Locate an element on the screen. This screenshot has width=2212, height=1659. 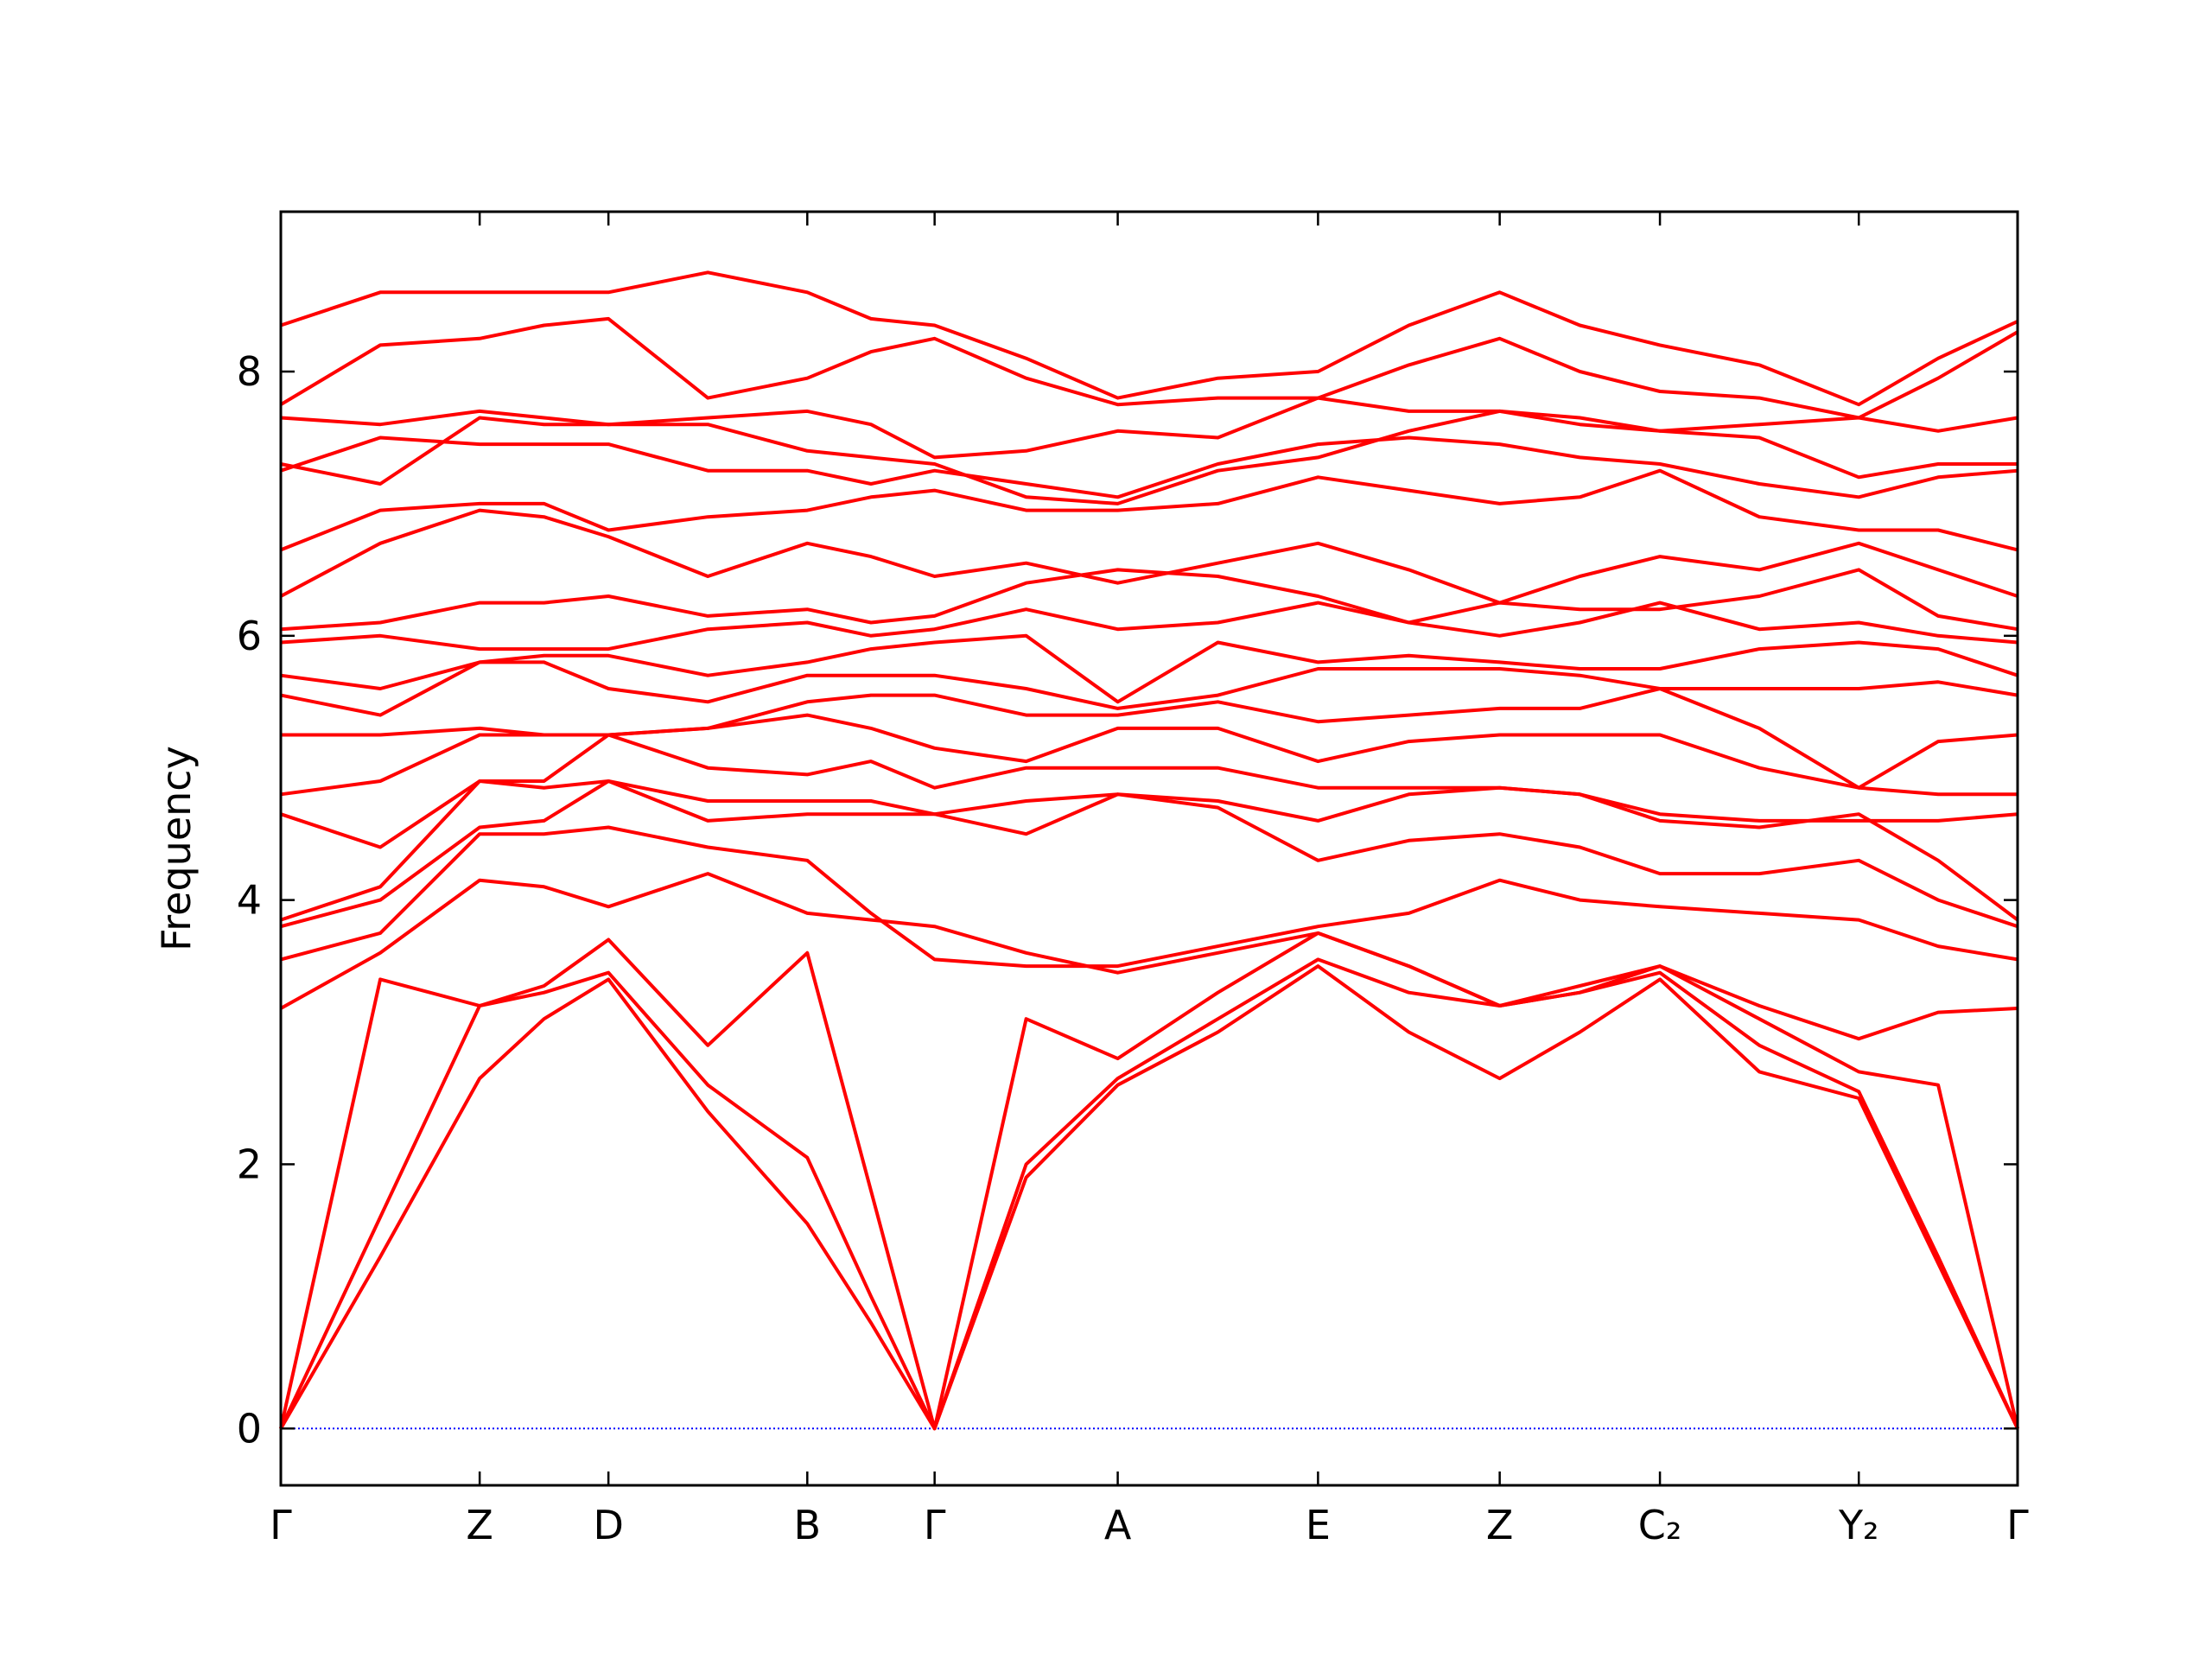
x-tick-label: Y₂ is located at coordinates (1858, 1525).